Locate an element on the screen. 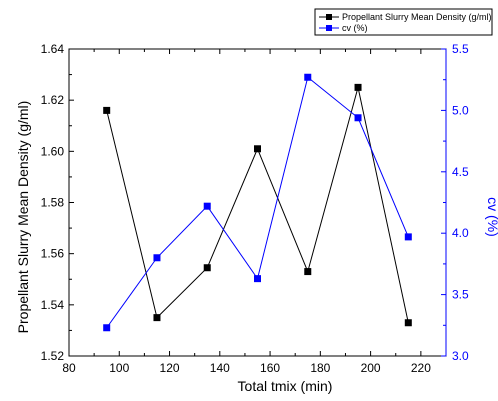  y-left-tick-label: 1.52 is located at coordinates (53, 356).